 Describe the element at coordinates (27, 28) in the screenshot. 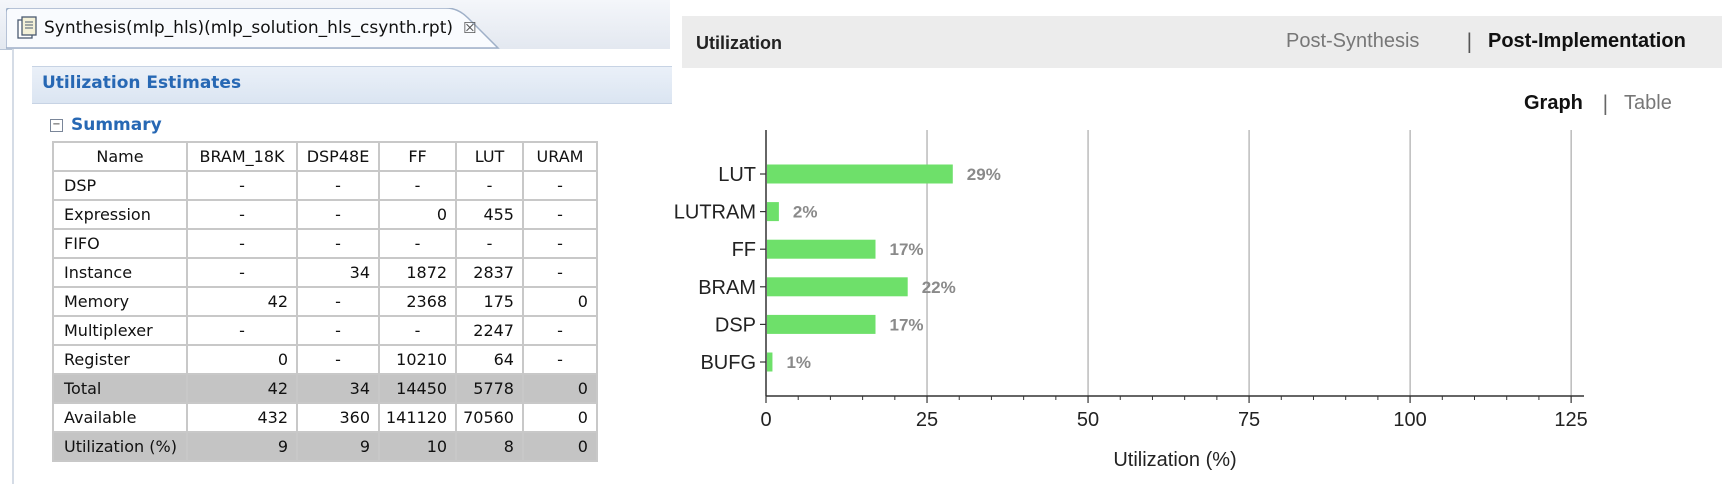

I see `report-file-icon` at that location.